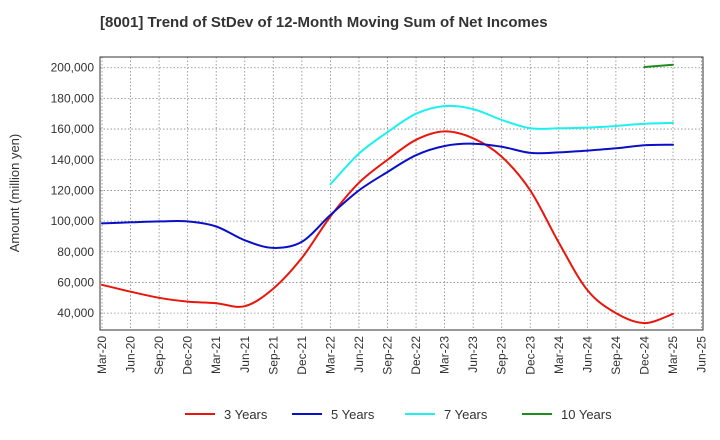 This screenshot has width=720, height=440. Describe the element at coordinates (73, 160) in the screenshot. I see `y-tick-label: 140,000` at that location.